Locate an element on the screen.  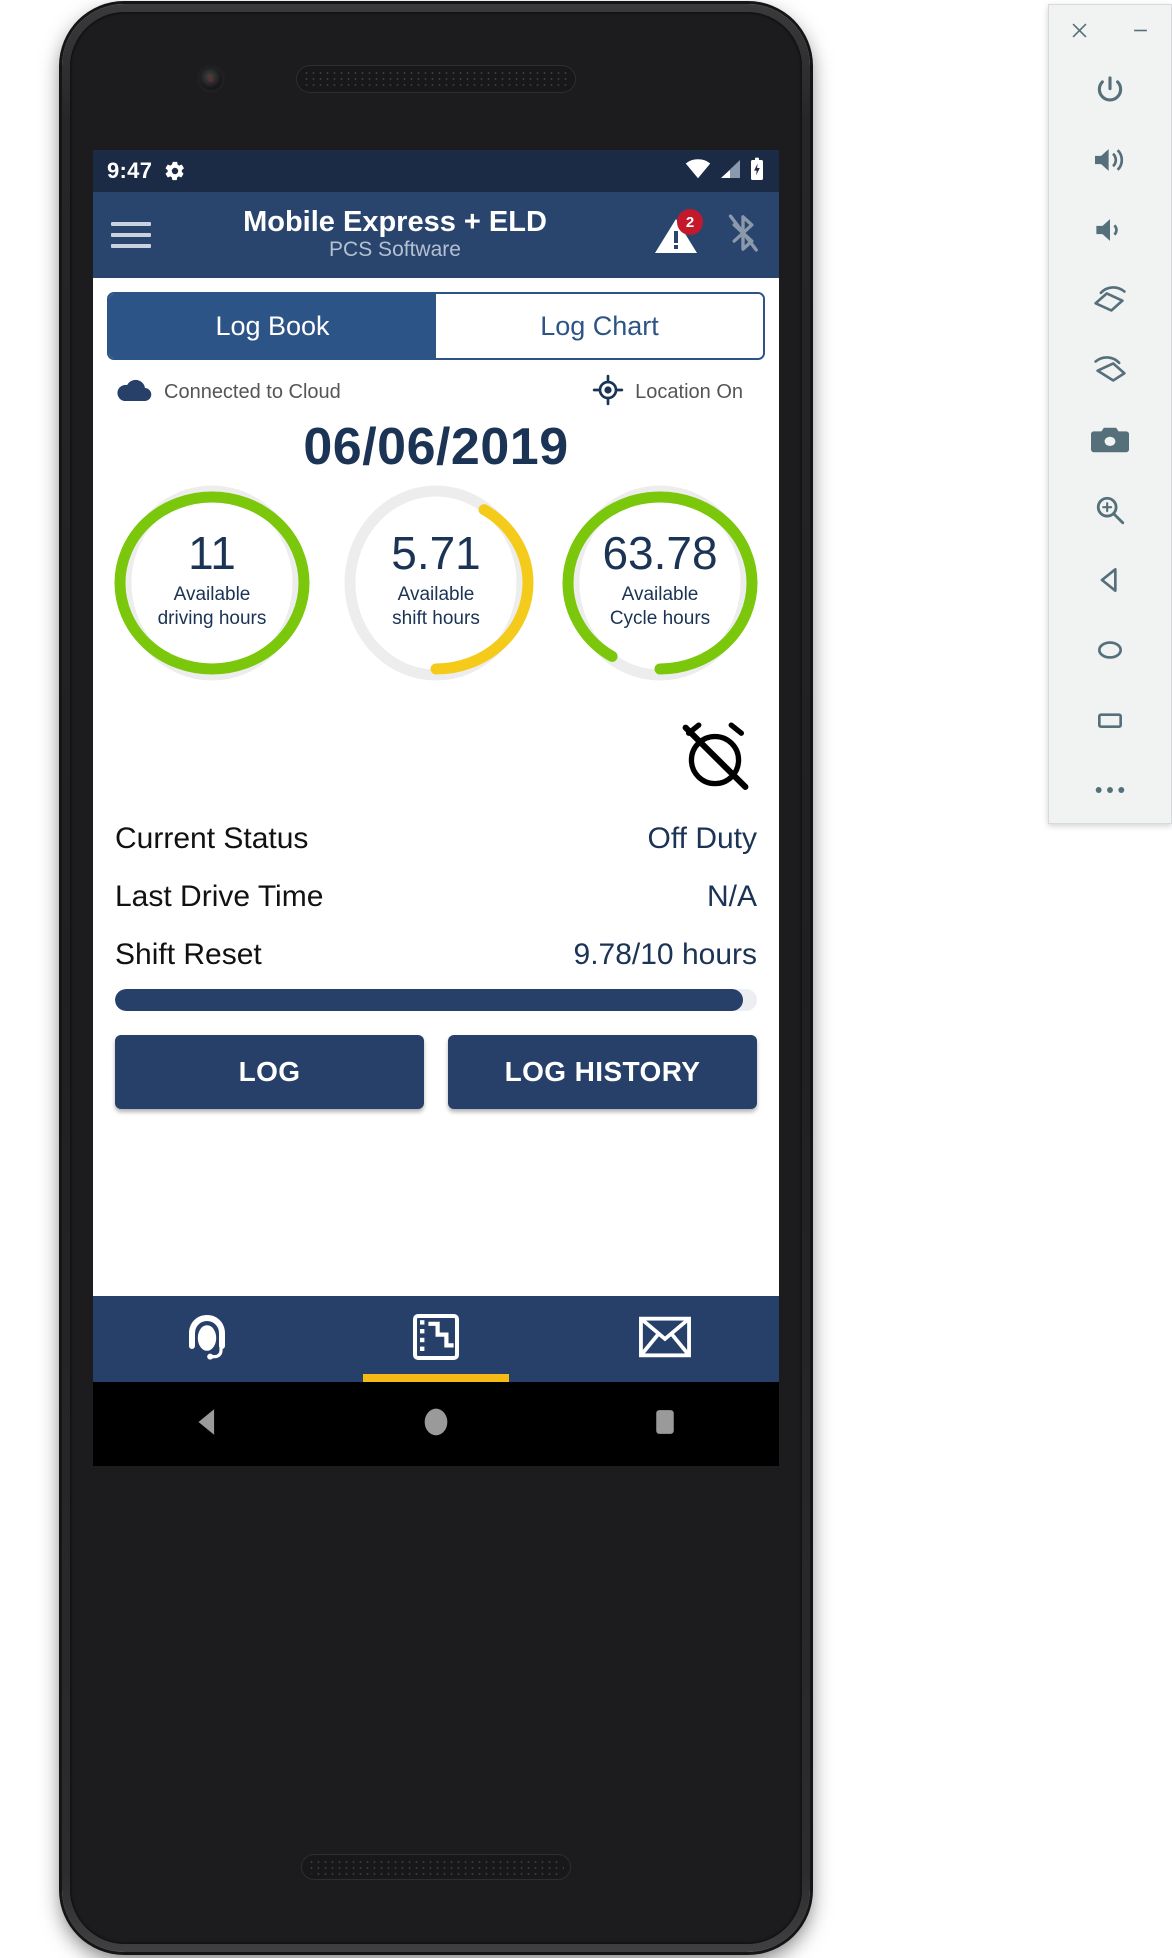
gauge-driving-hours: 11 Available driving hours is located at coordinates (212, 583).